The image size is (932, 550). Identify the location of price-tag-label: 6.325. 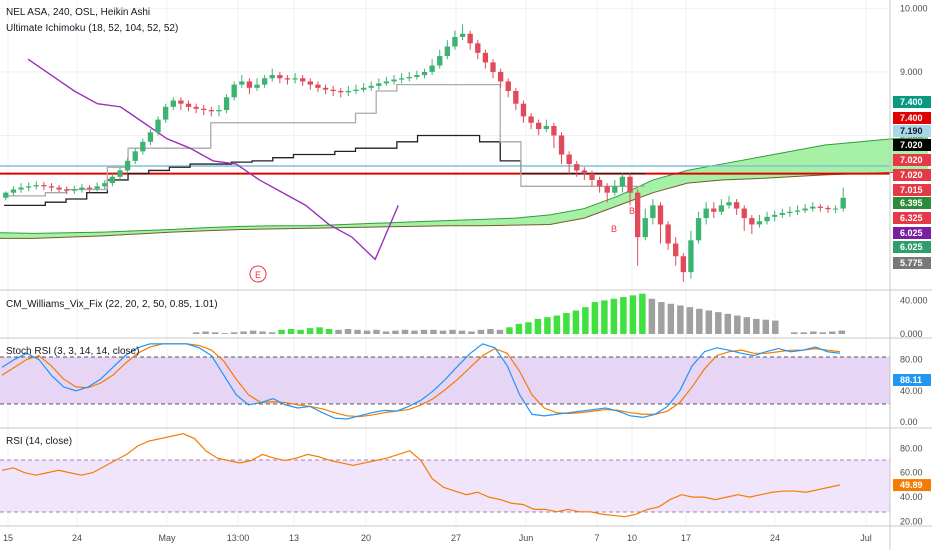
(911, 218).